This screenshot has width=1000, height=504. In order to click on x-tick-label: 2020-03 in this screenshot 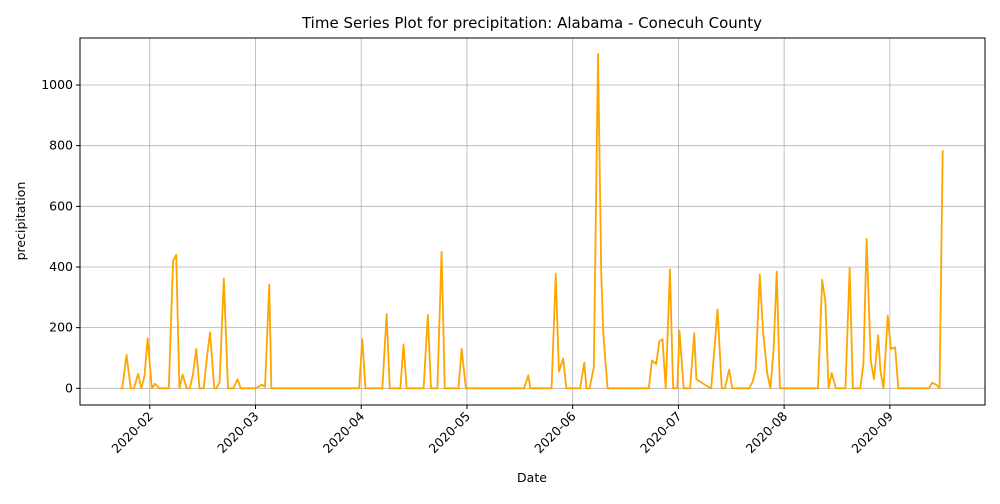, I will do `click(238, 433)`.